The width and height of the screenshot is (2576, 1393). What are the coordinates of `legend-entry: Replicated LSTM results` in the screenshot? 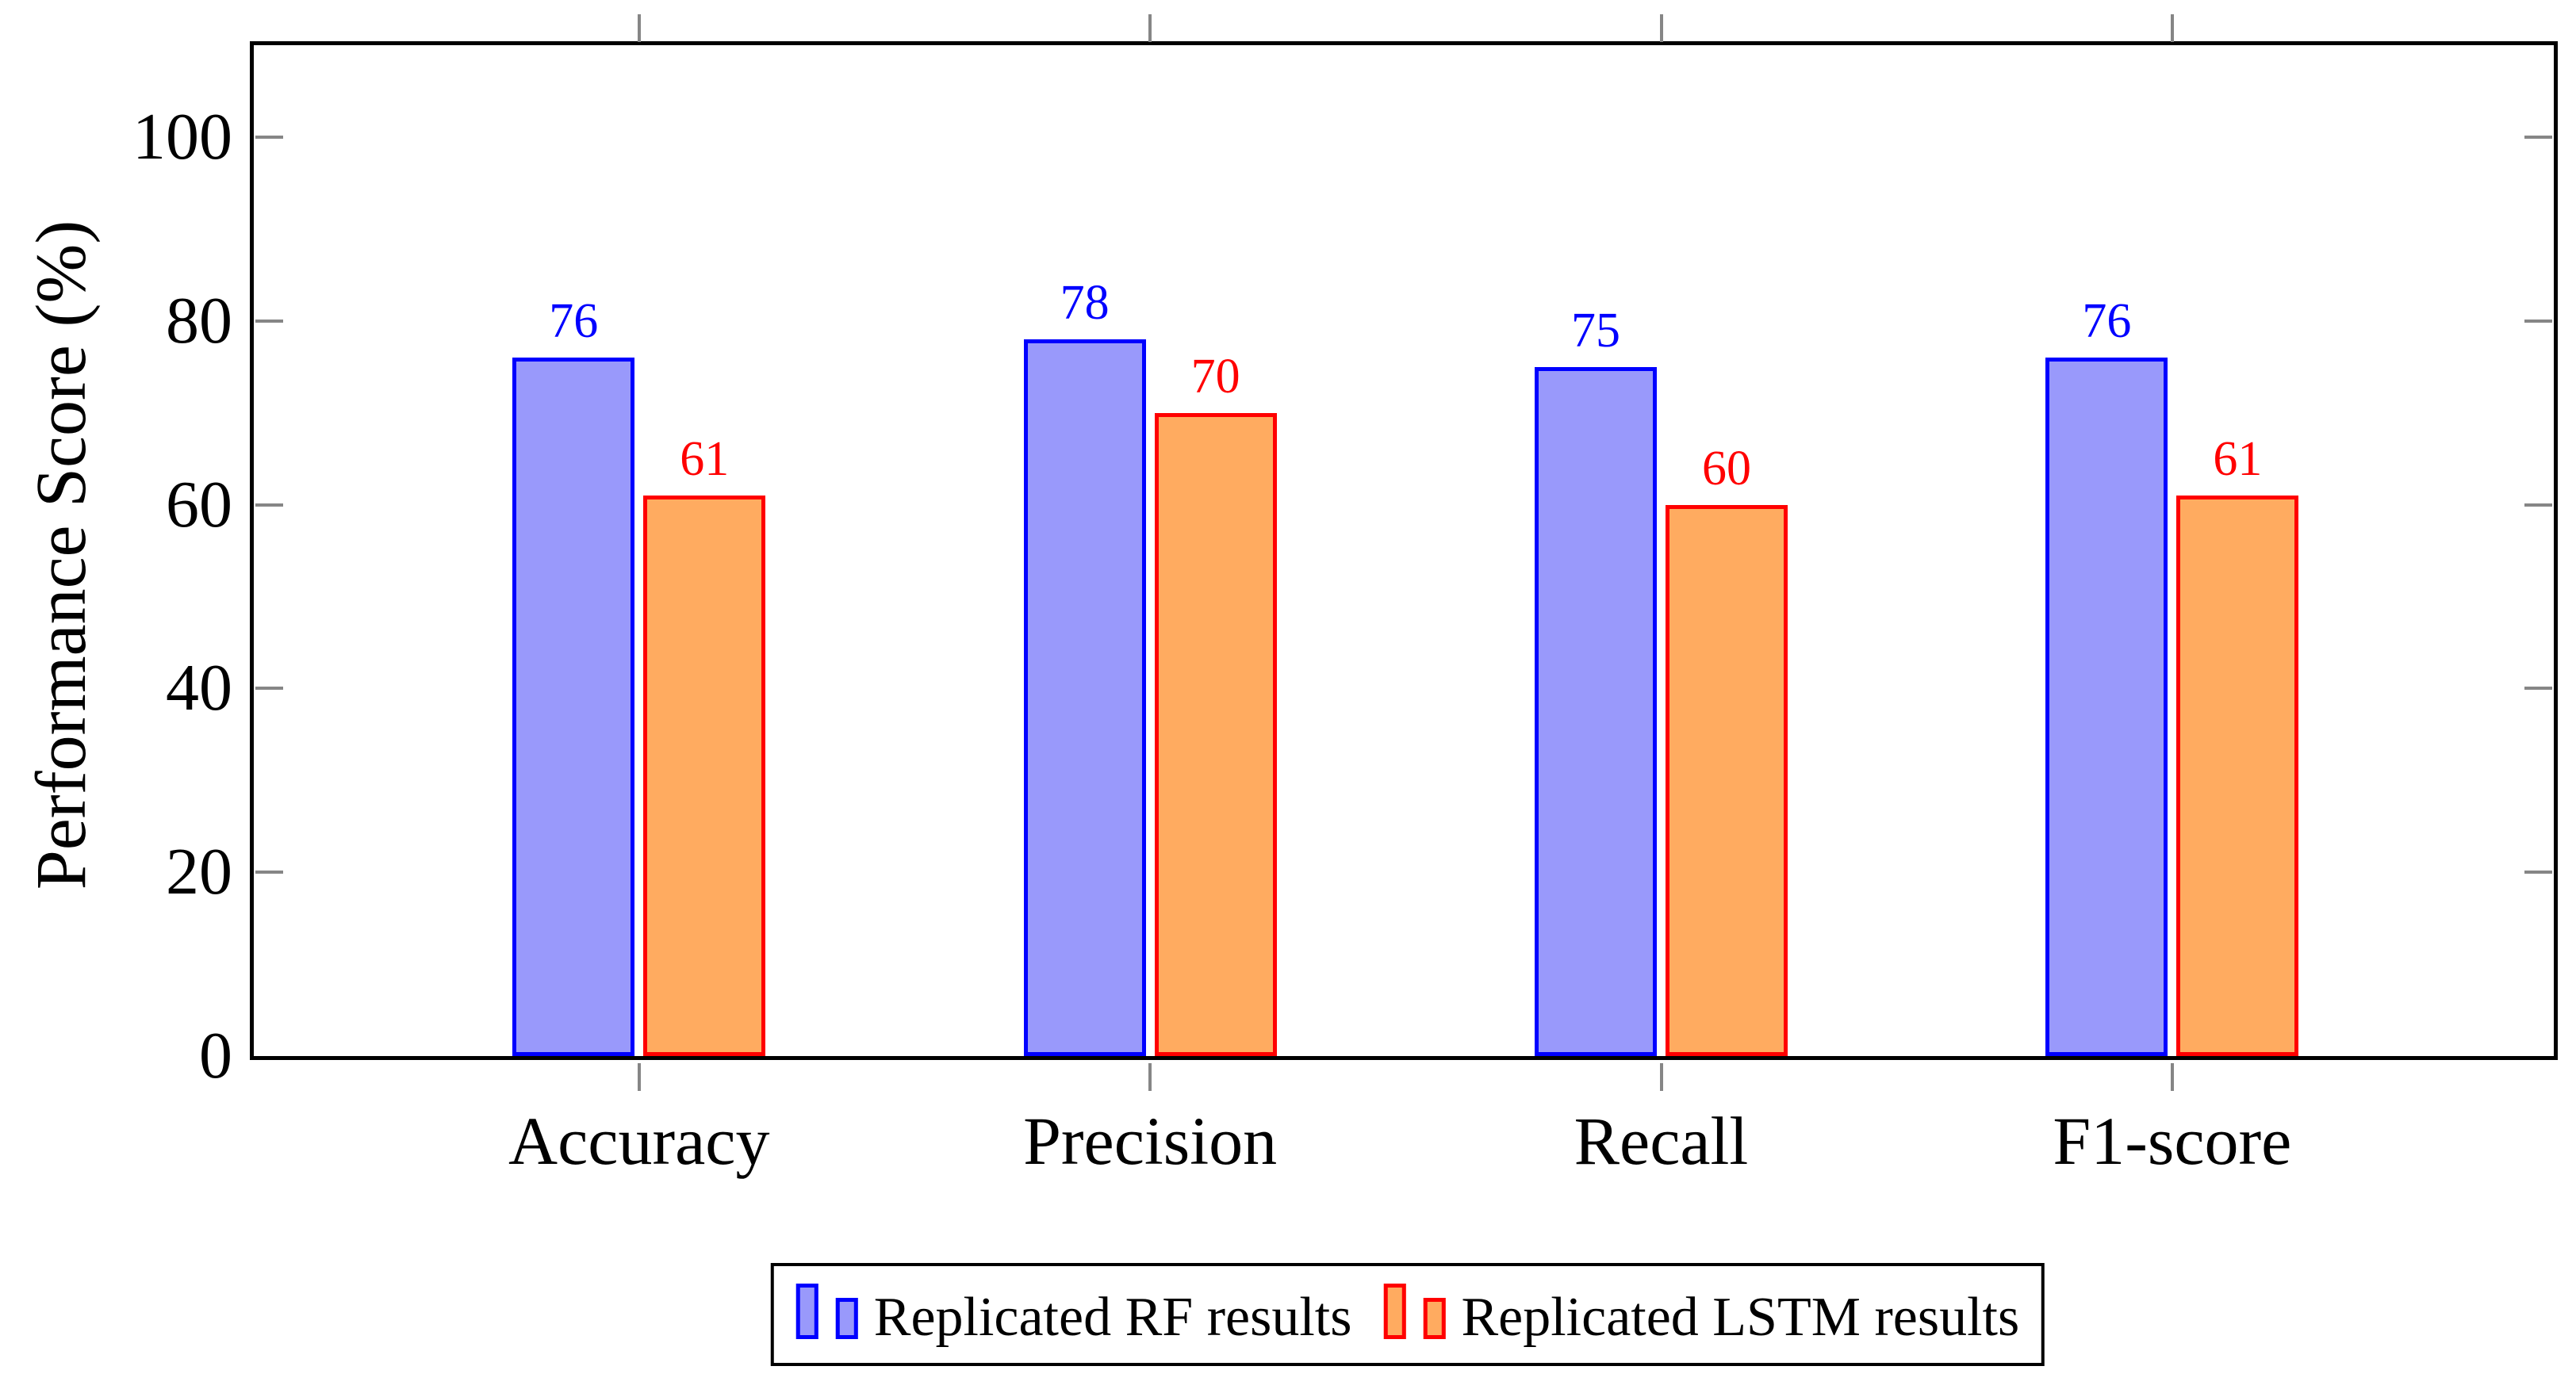 It's located at (1701, 1314).